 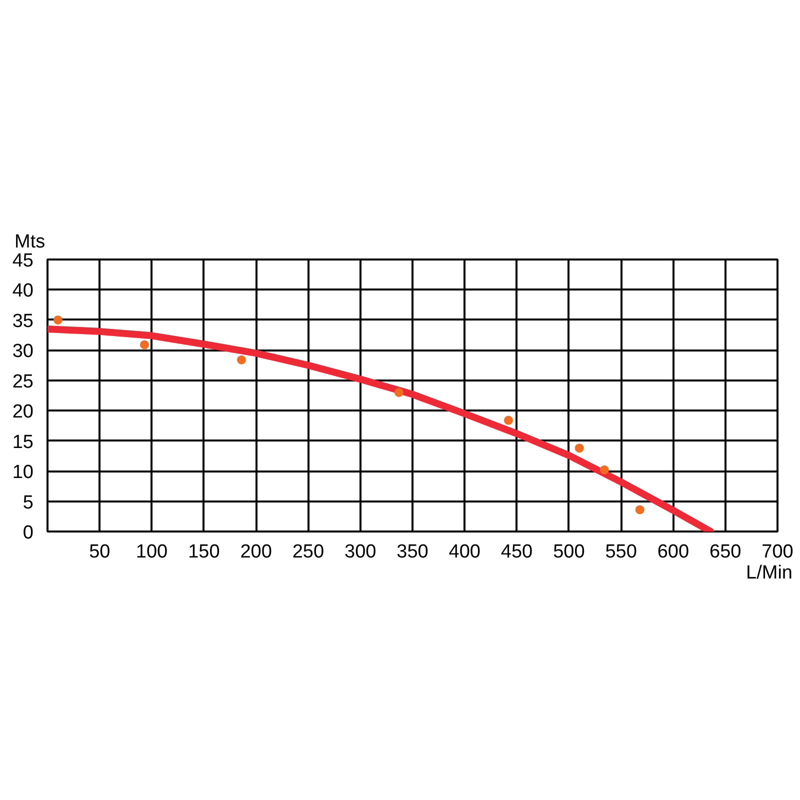 I want to click on x-tick-label: 500, so click(x=569, y=552).